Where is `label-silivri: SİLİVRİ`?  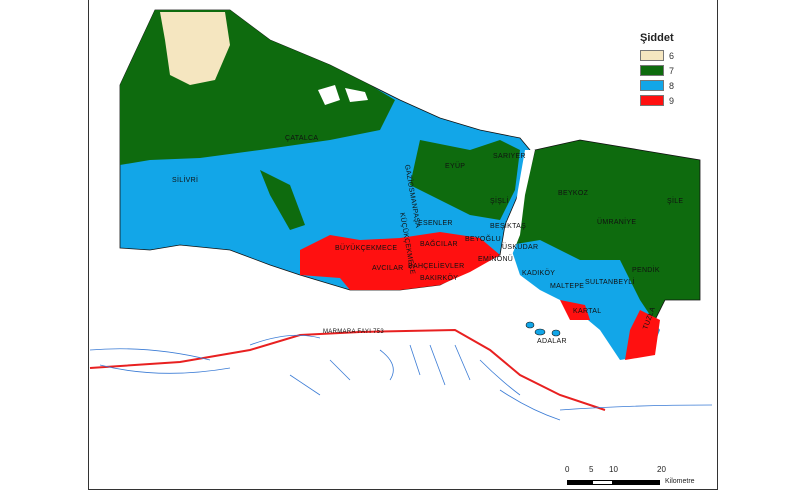 label-silivri: SİLİVRİ is located at coordinates (185, 179).